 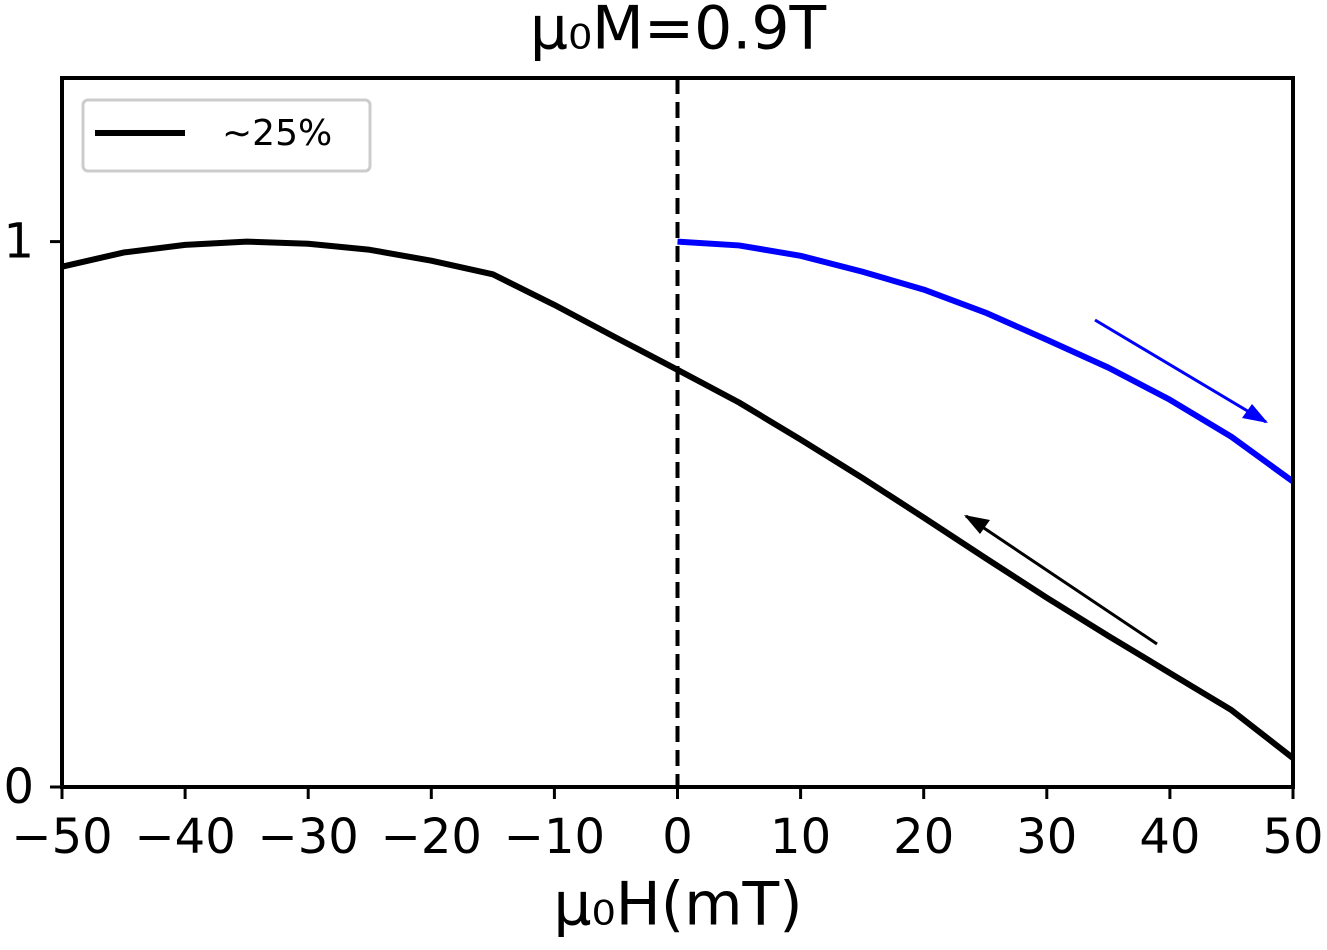 What do you see at coordinates (1169, 837) in the screenshot?
I see `x-tick-label: 40` at bounding box center [1169, 837].